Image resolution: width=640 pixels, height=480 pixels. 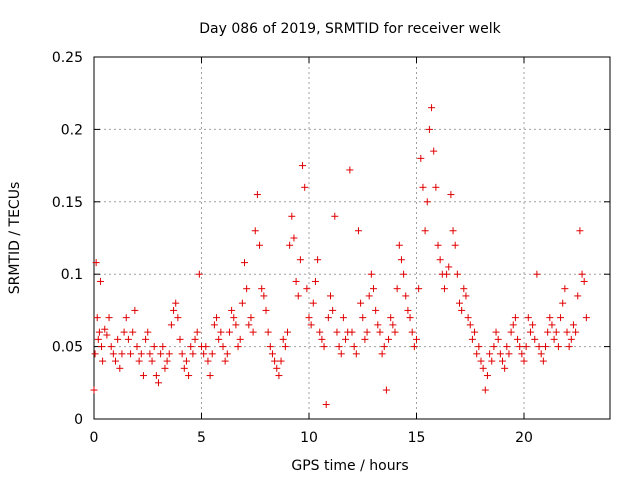 I want to click on x-tick-label: 0, so click(x=94, y=438).